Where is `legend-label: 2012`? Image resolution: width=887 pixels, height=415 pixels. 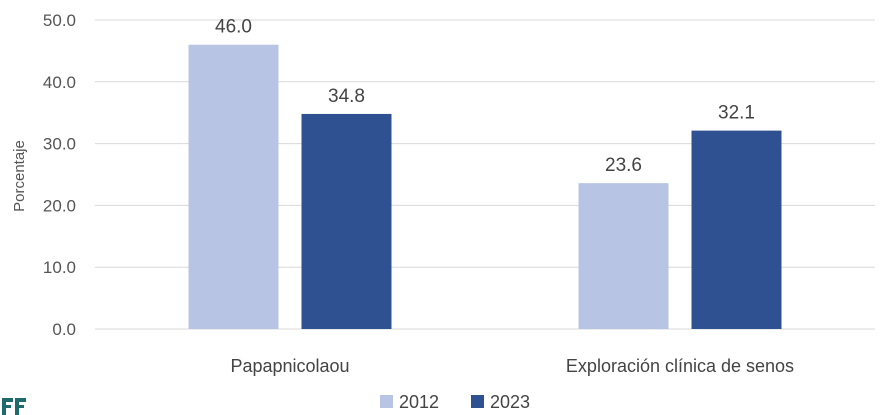 legend-label: 2012 is located at coordinates (419, 402).